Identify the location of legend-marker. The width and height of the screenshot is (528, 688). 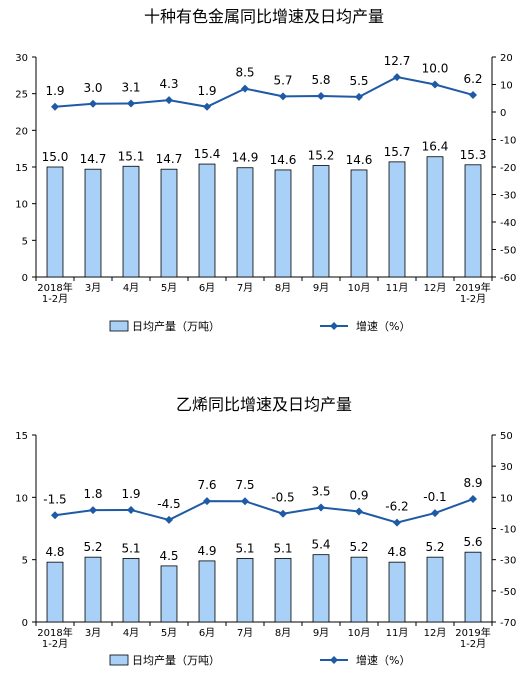
(334, 660).